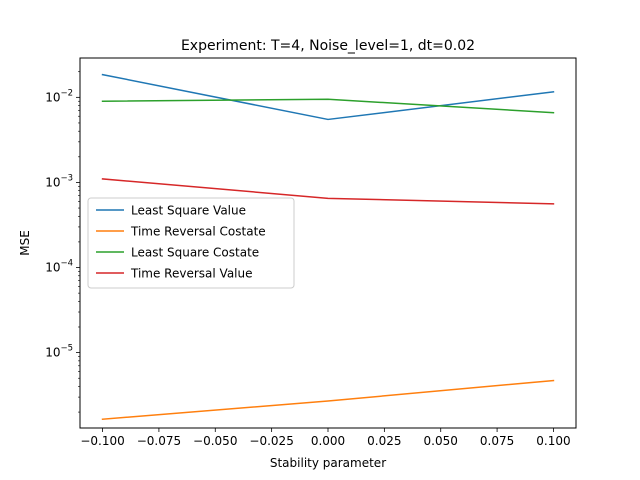  I want to click on legend-label: Least Square Costate, so click(195, 253).